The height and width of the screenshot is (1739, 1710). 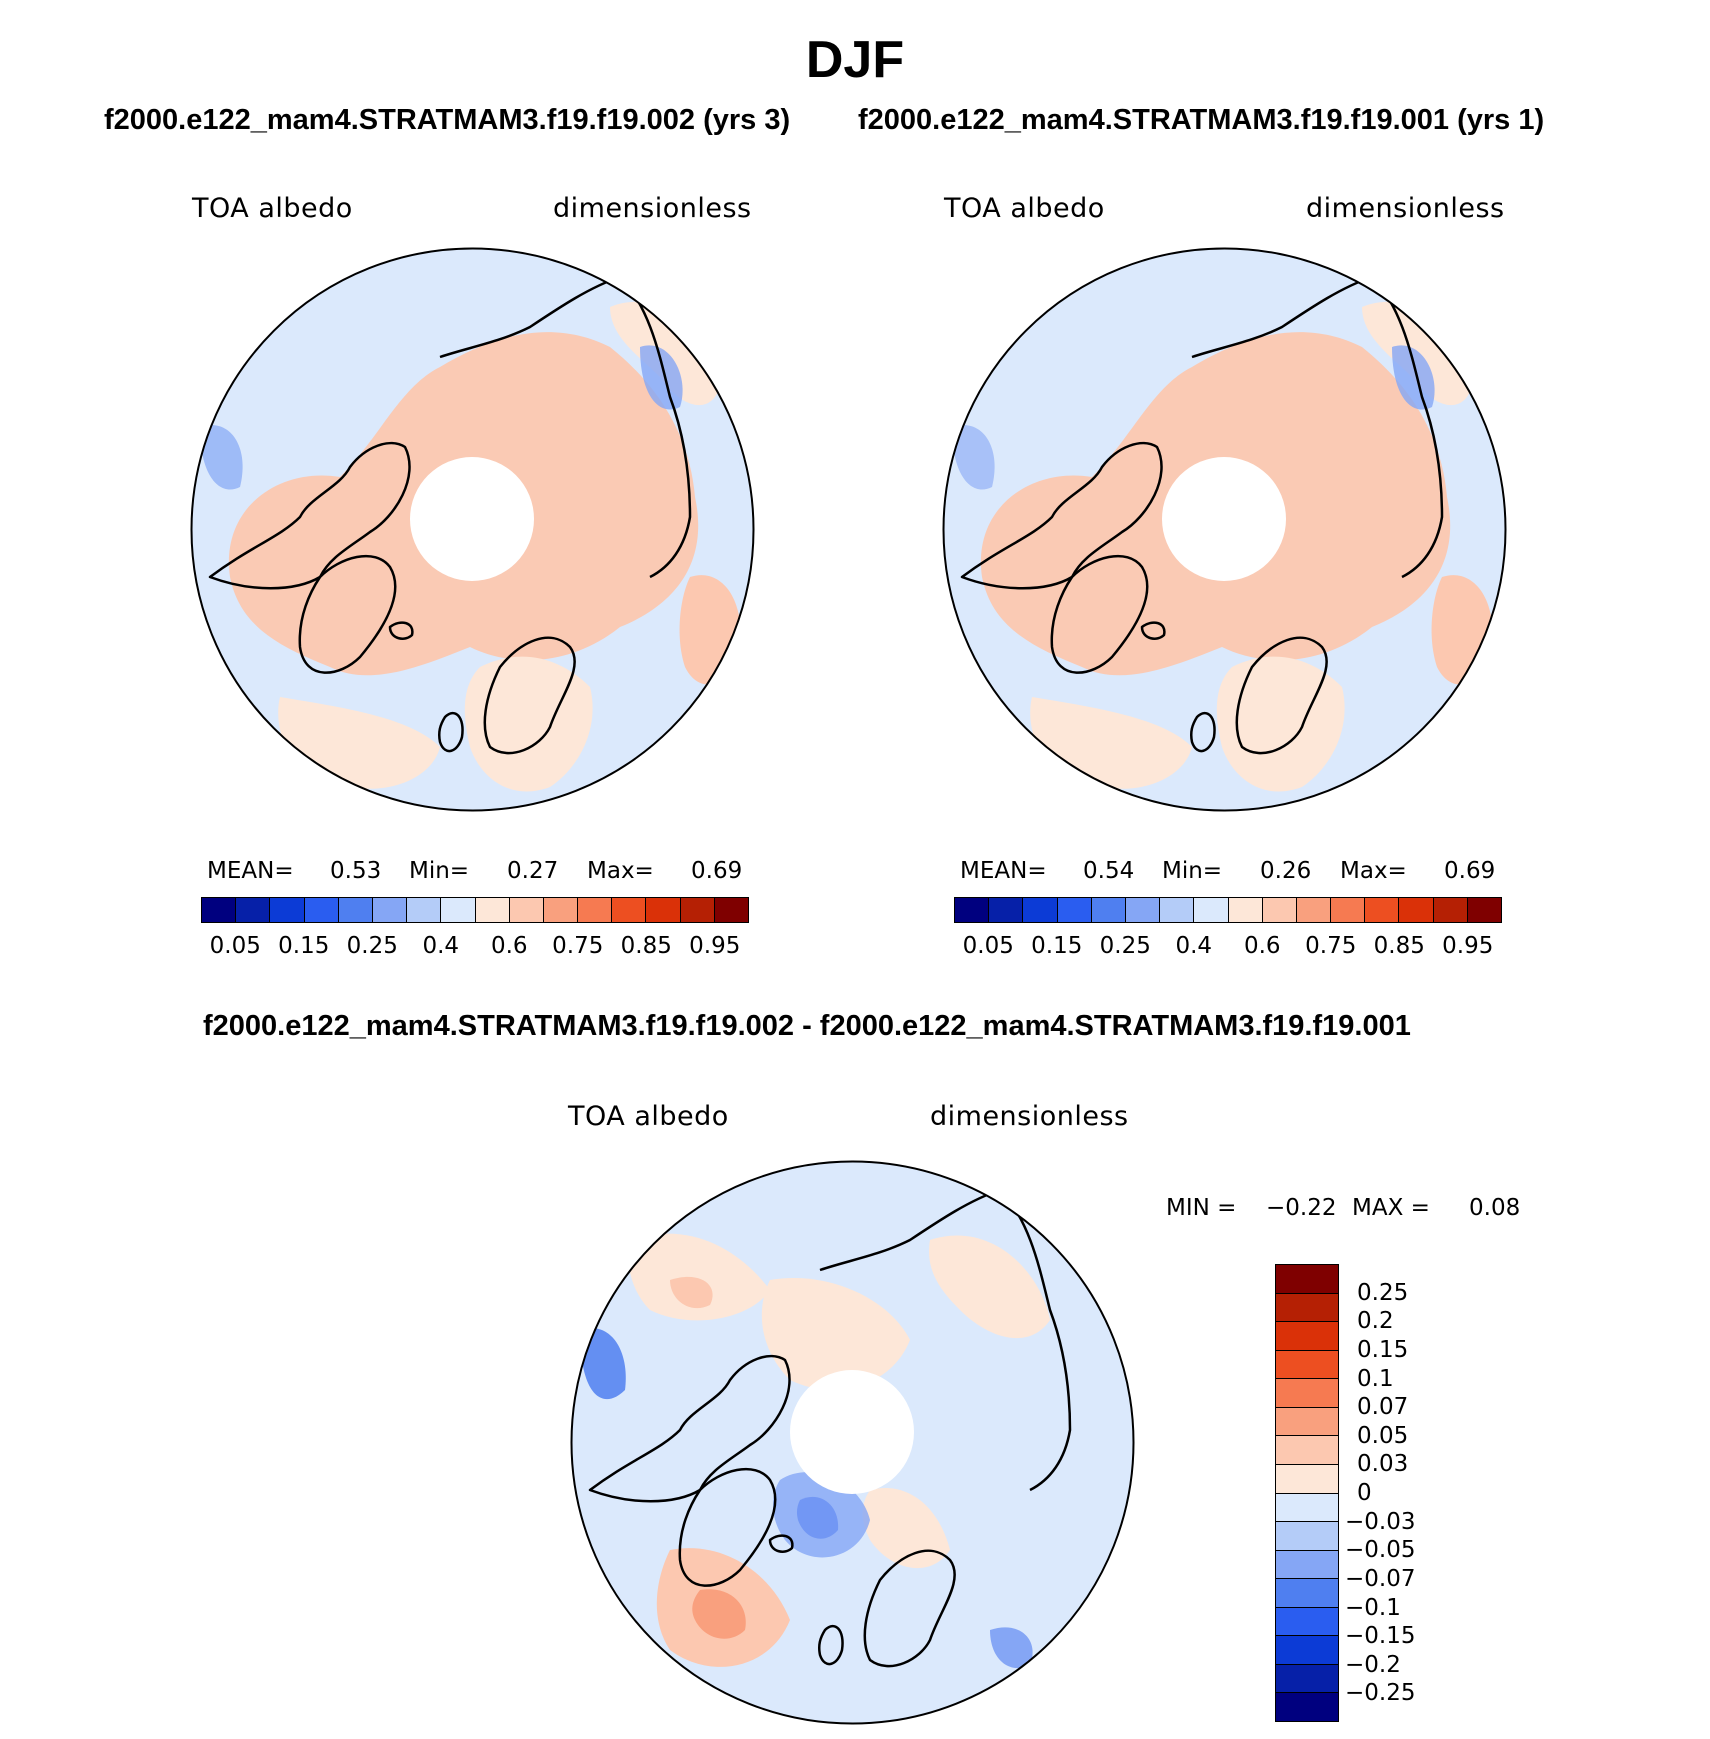 I want to click on map2-shade-europe, so click(x=1280, y=724).